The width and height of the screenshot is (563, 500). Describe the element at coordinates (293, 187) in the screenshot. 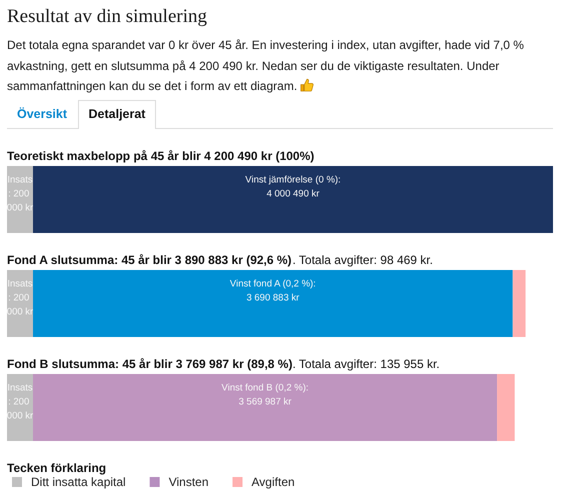

I see `data-label: Vinst jämförelse (0 %): 4 000 490 kr` at that location.